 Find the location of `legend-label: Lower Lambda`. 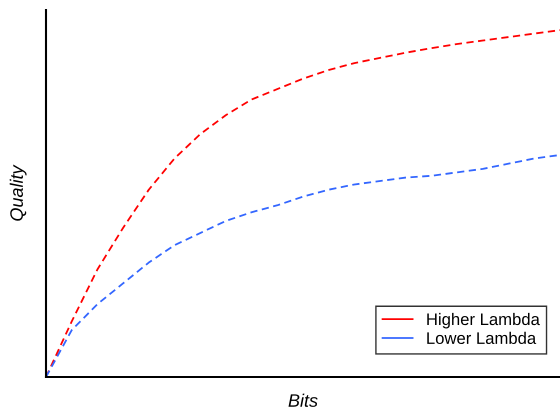

legend-label: Lower Lambda is located at coordinates (481, 338).